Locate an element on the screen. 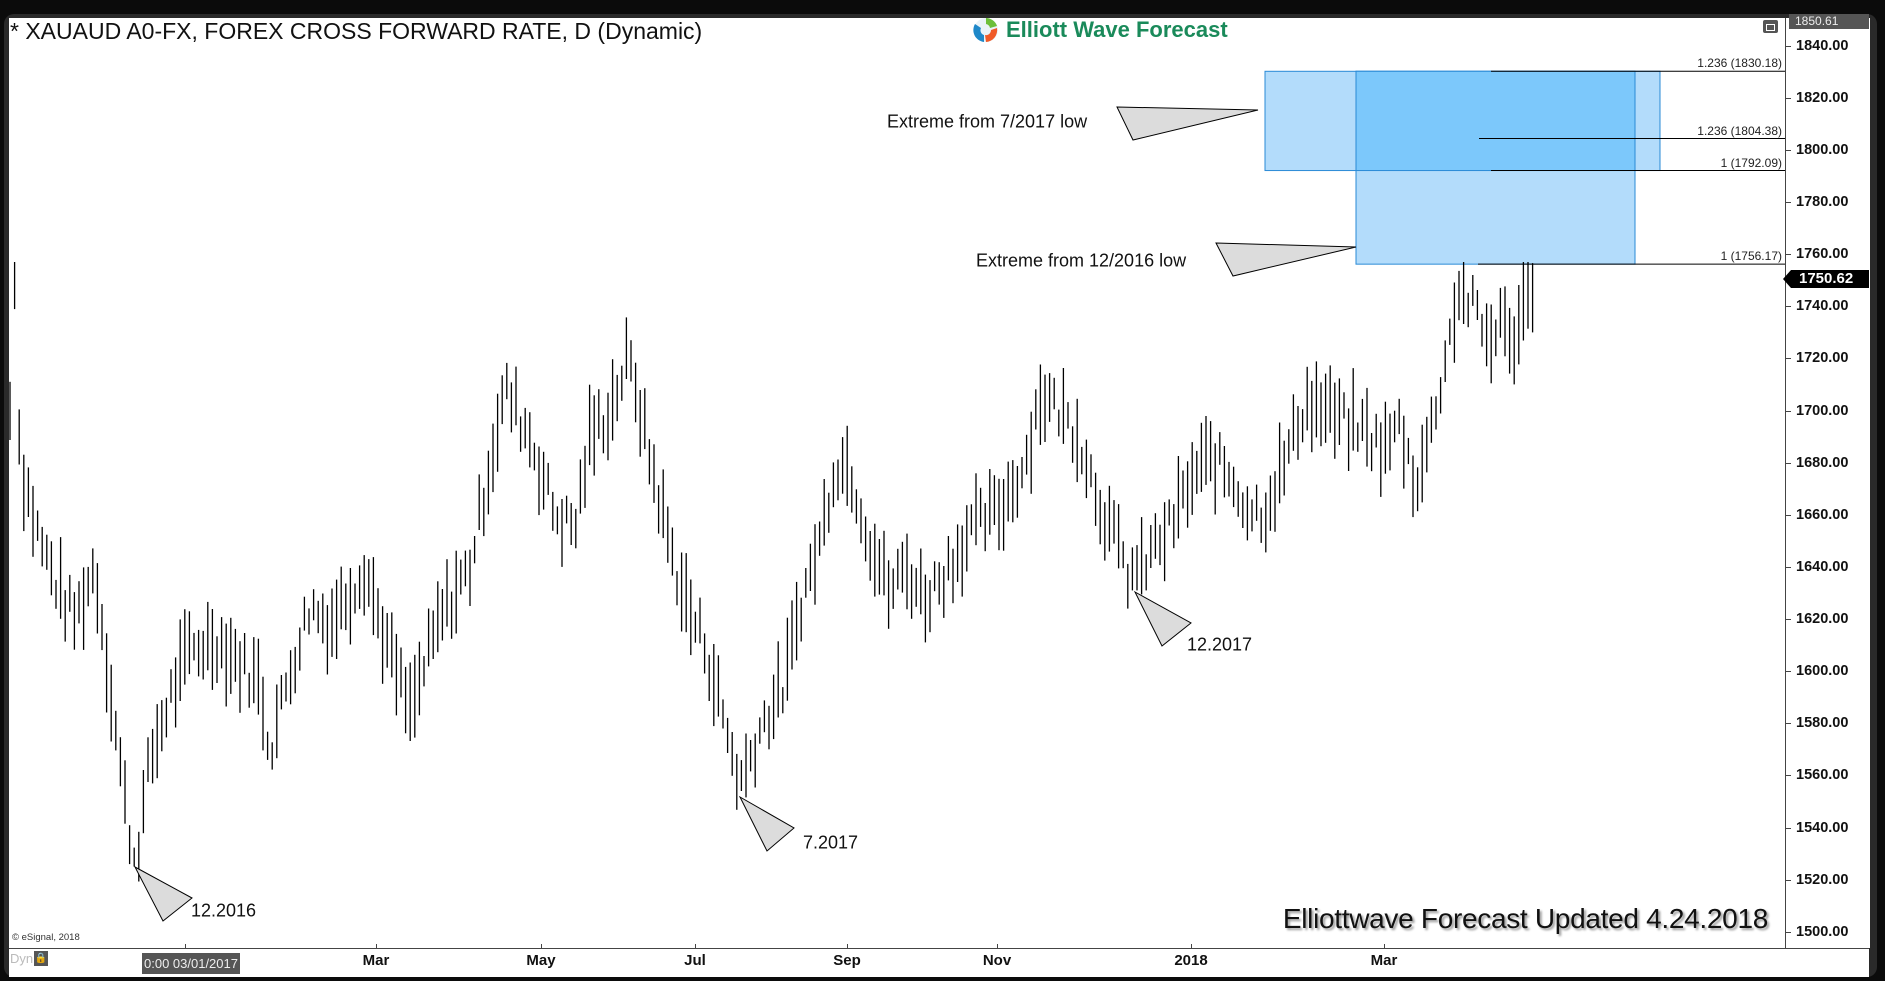 The width and height of the screenshot is (1885, 981). y-tick-label: 1700.00 is located at coordinates (1822, 410).